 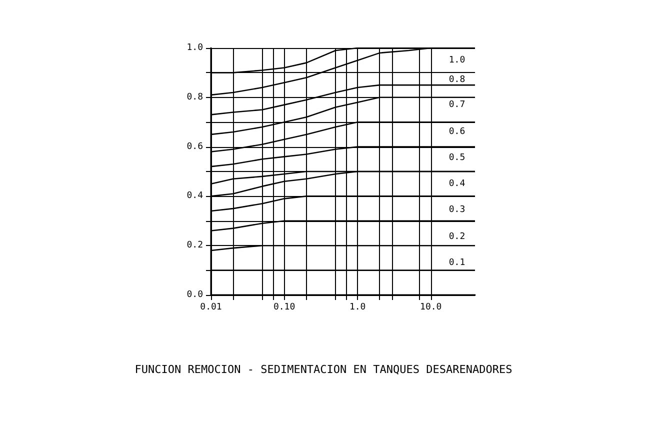 I want to click on x-tick-label: 0.10, so click(x=284, y=307).